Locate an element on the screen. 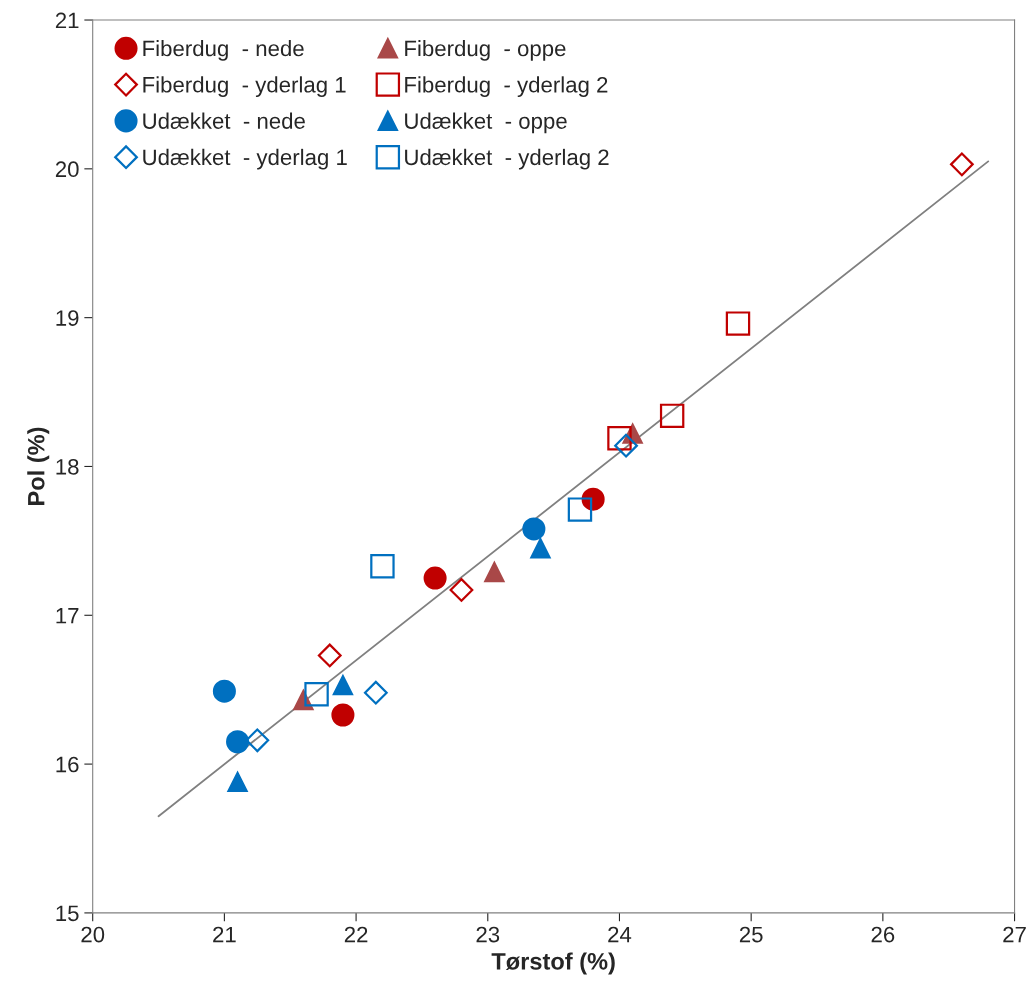 This screenshot has width=1030, height=1001. legend-label: Fiberdug - nede is located at coordinates (223, 50).